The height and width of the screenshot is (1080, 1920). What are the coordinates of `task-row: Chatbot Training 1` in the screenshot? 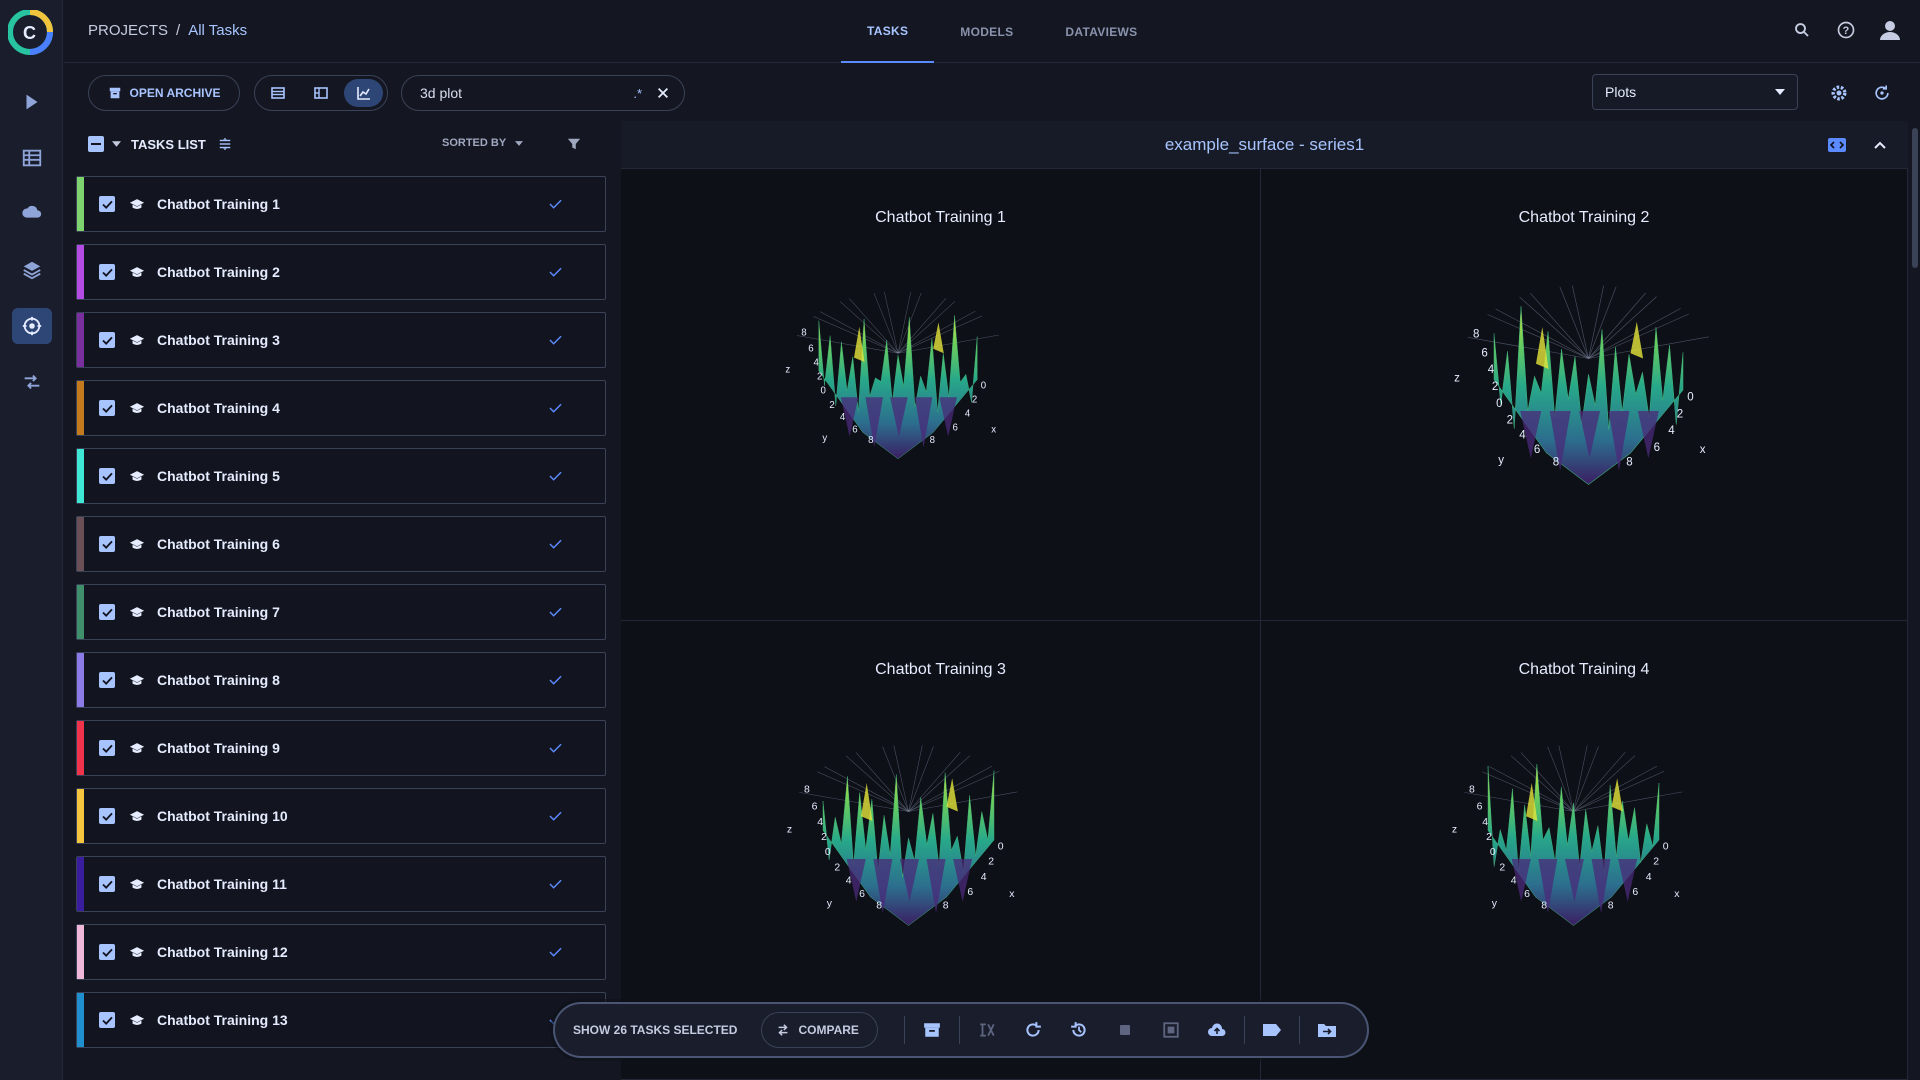 It's located at (341, 204).